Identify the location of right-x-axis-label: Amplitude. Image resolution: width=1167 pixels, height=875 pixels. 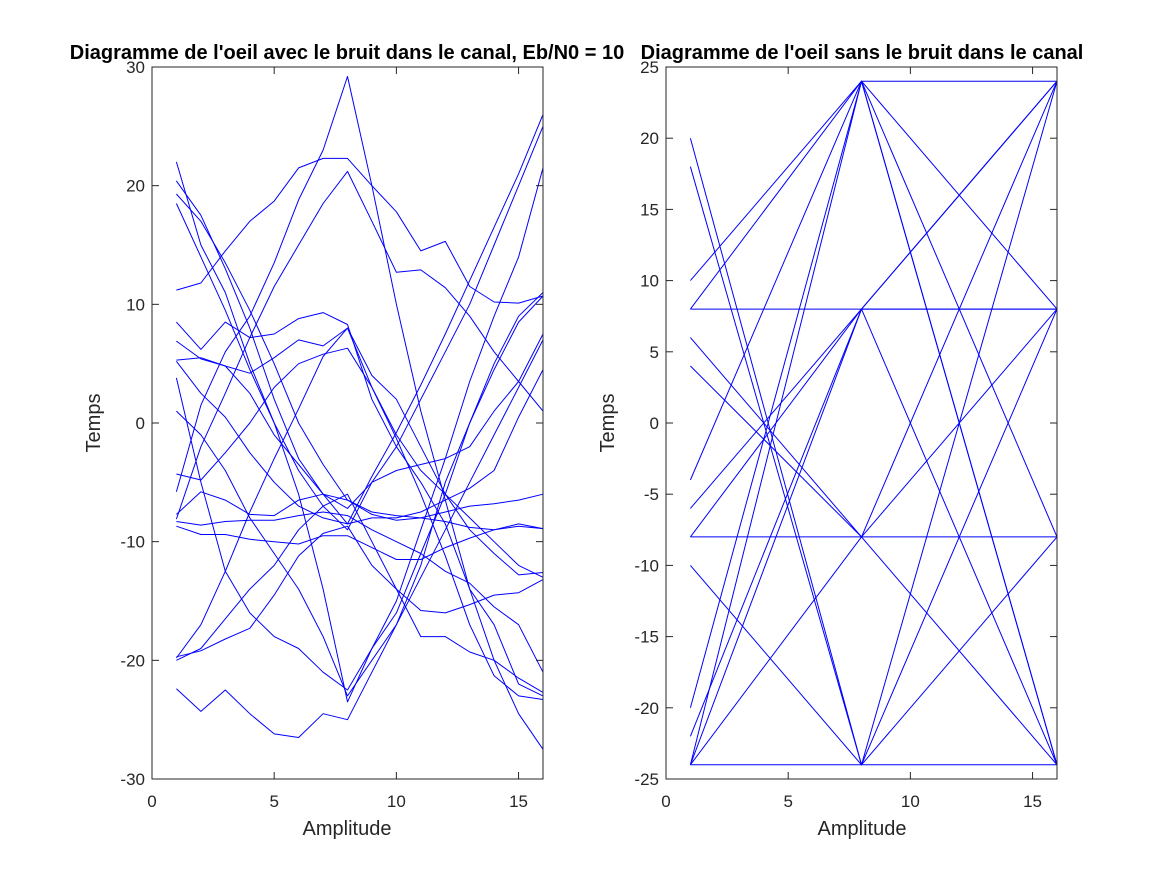
(862, 829).